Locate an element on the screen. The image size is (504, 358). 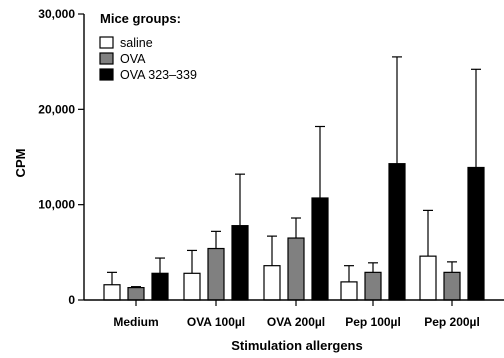
y-tick-label: 0 is located at coordinates (71, 300).